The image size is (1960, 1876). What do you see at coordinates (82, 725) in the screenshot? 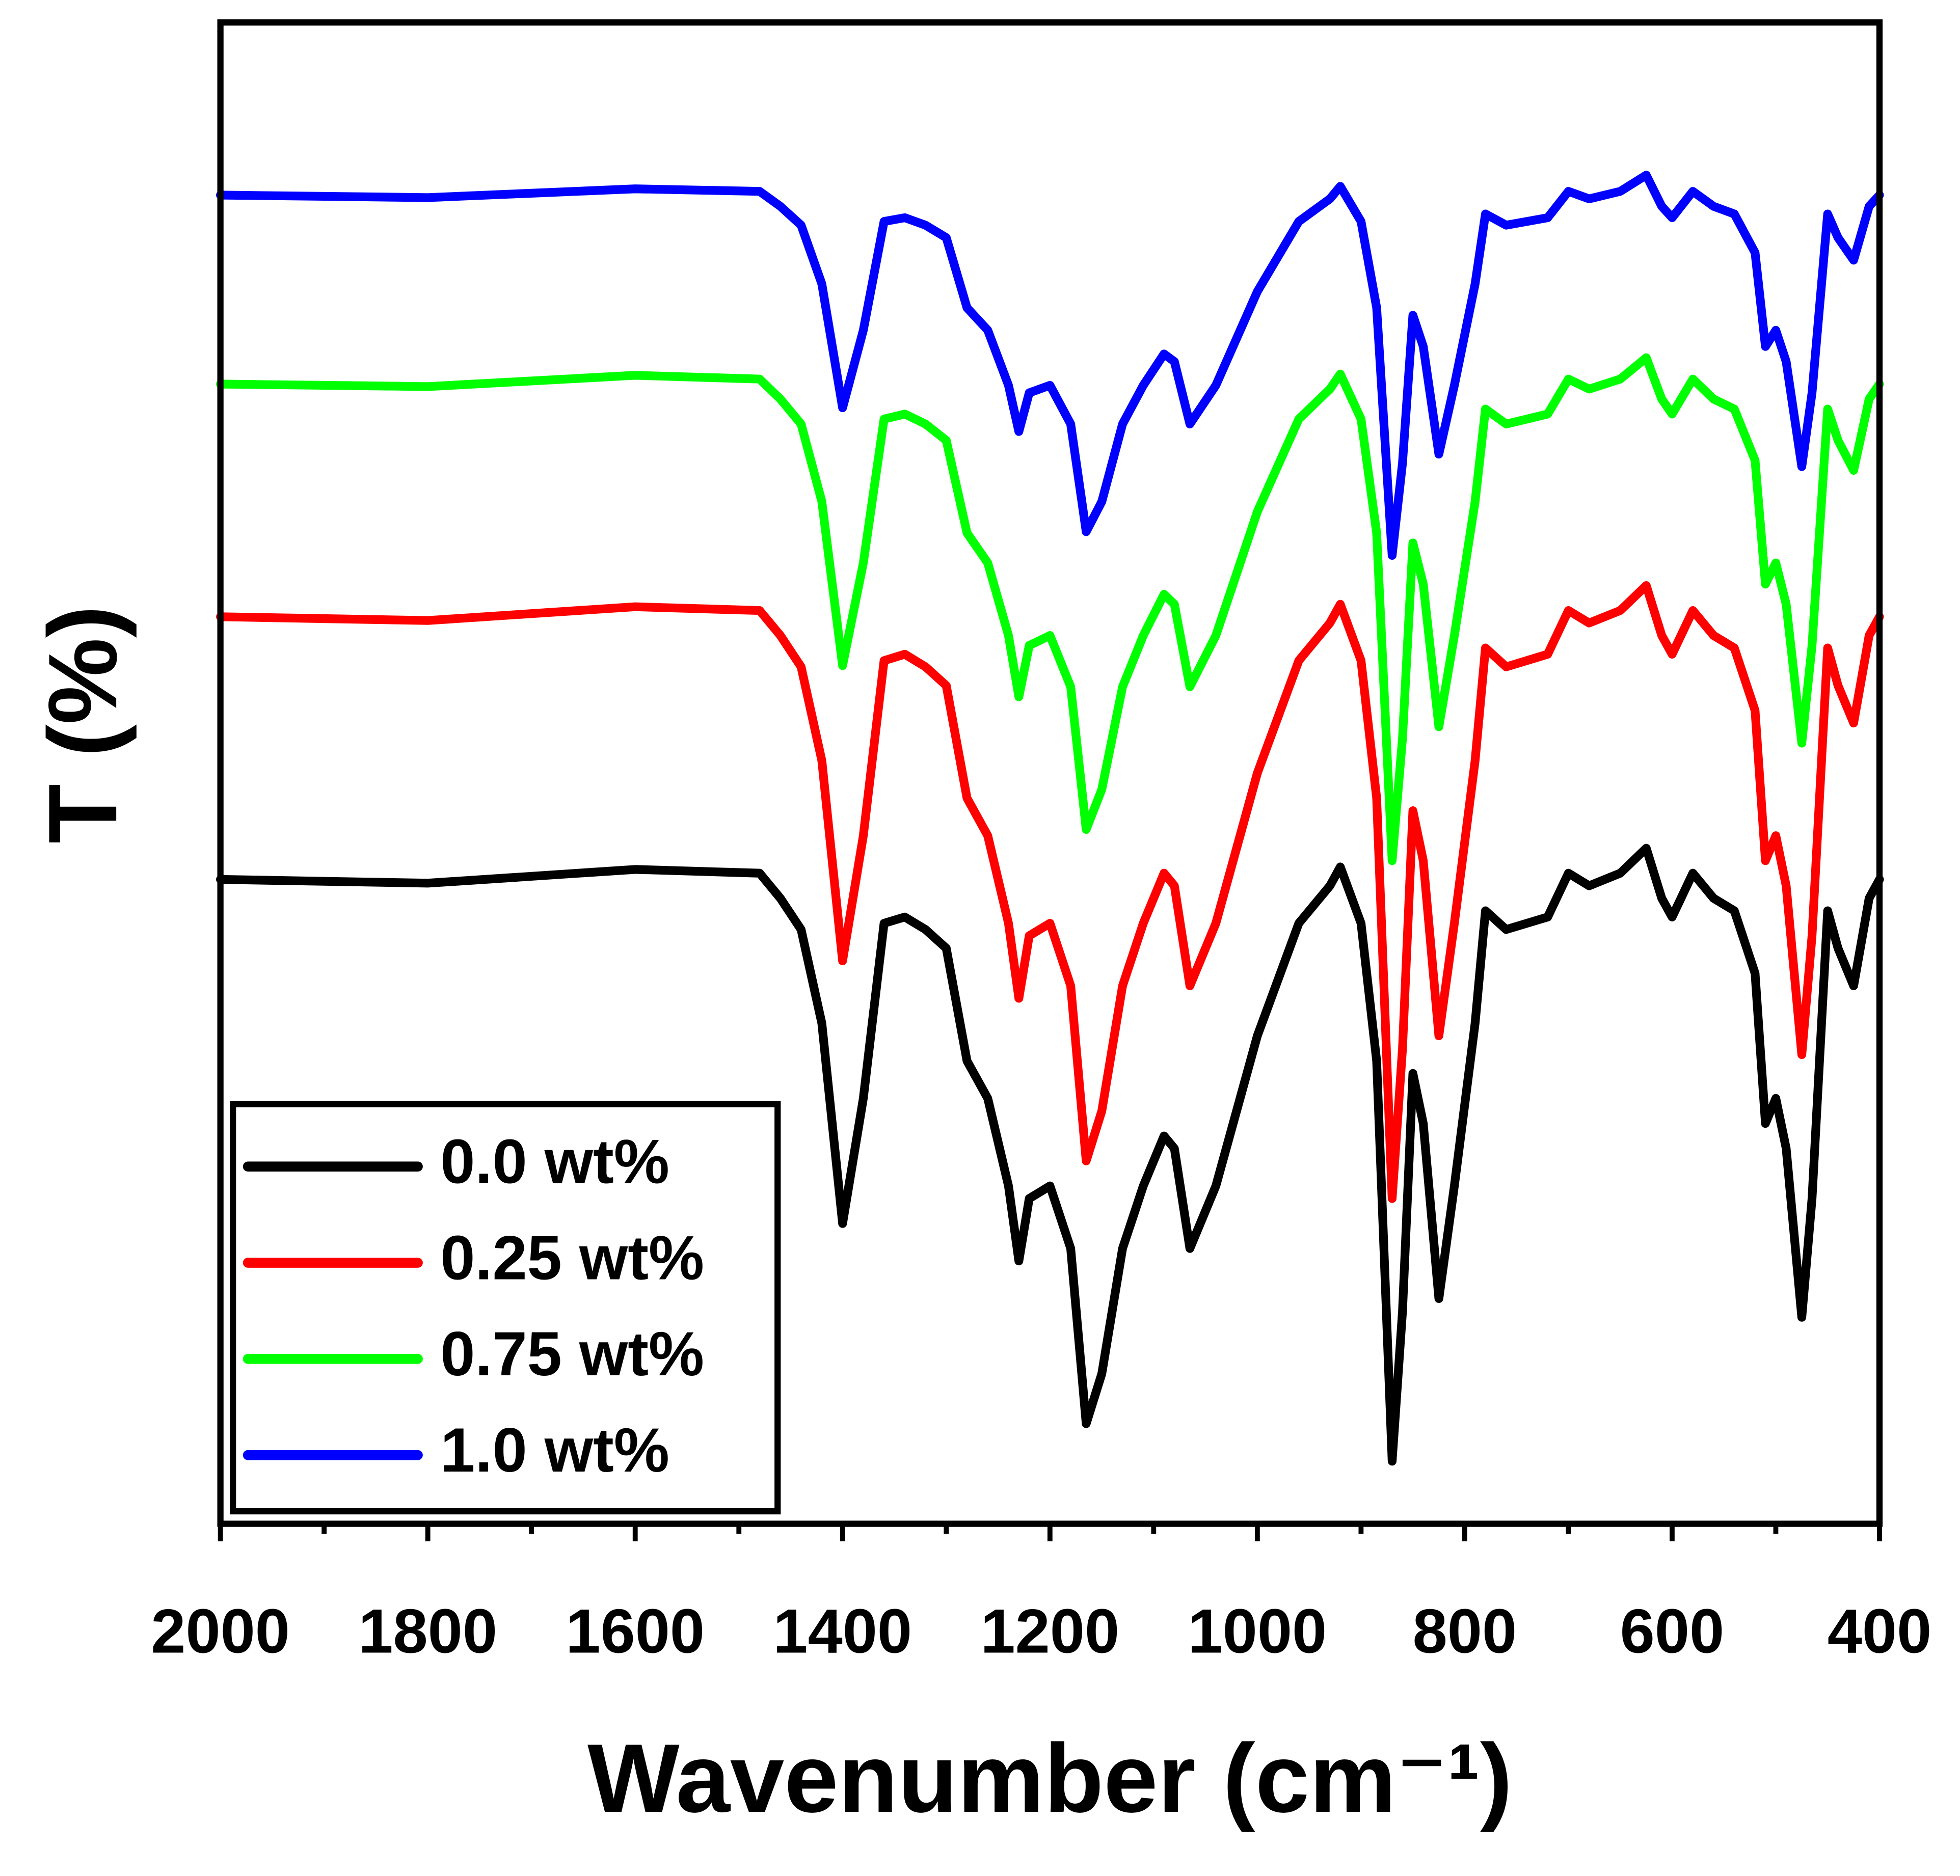
I see `y-axis-label: T (%)` at bounding box center [82, 725].